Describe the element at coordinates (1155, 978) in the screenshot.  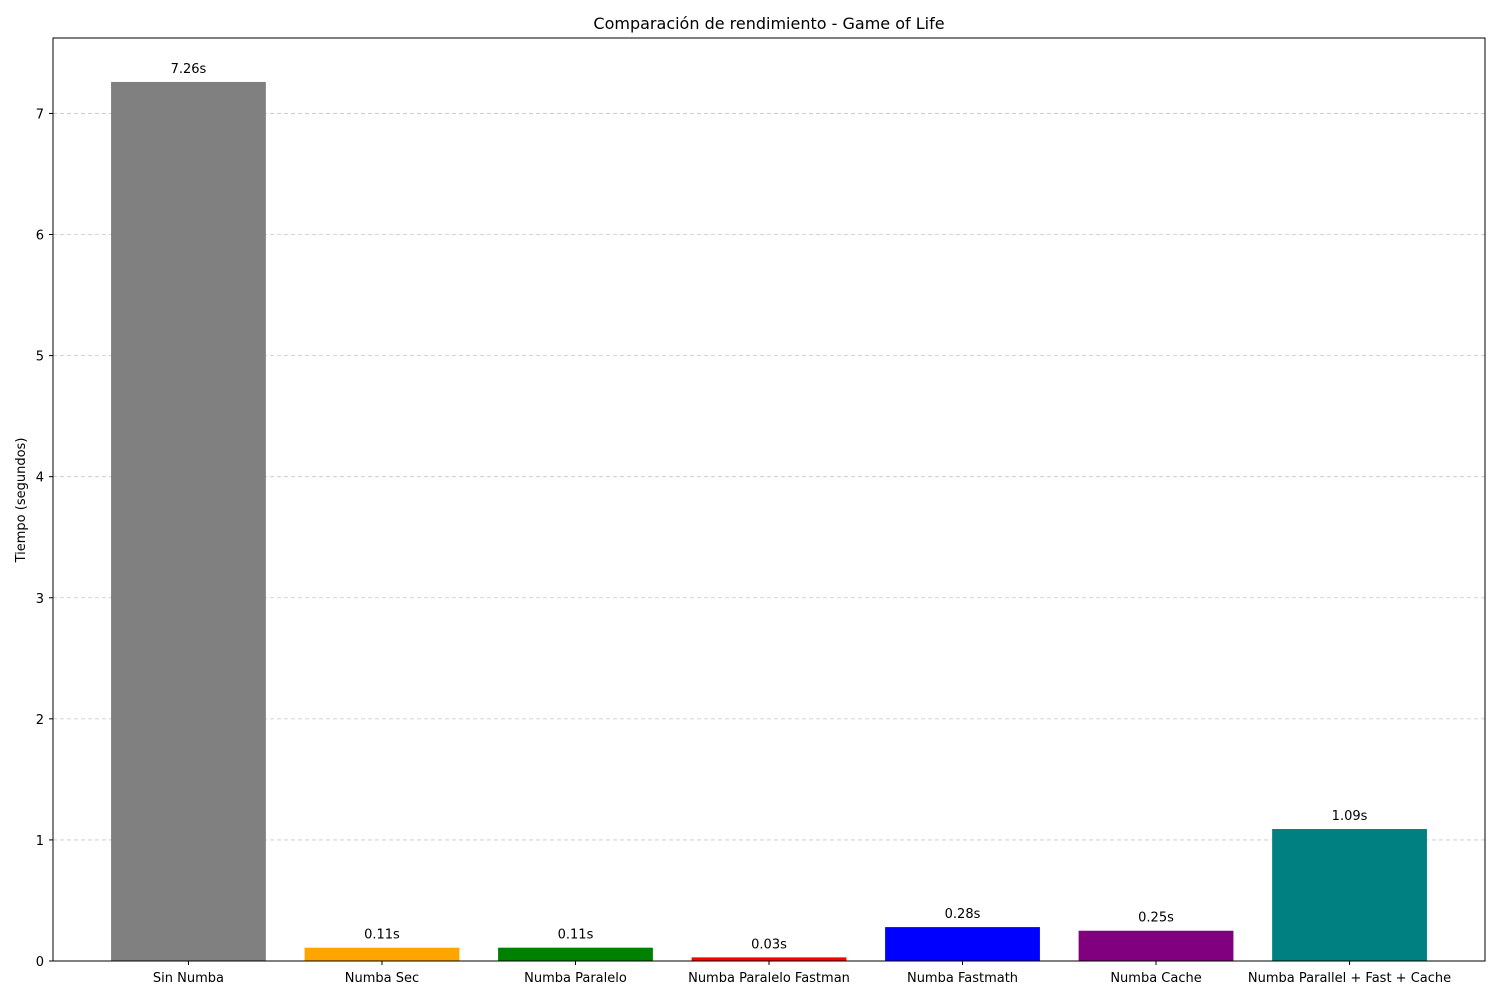
I see `x-tick-label-5: Numba Cache` at that location.